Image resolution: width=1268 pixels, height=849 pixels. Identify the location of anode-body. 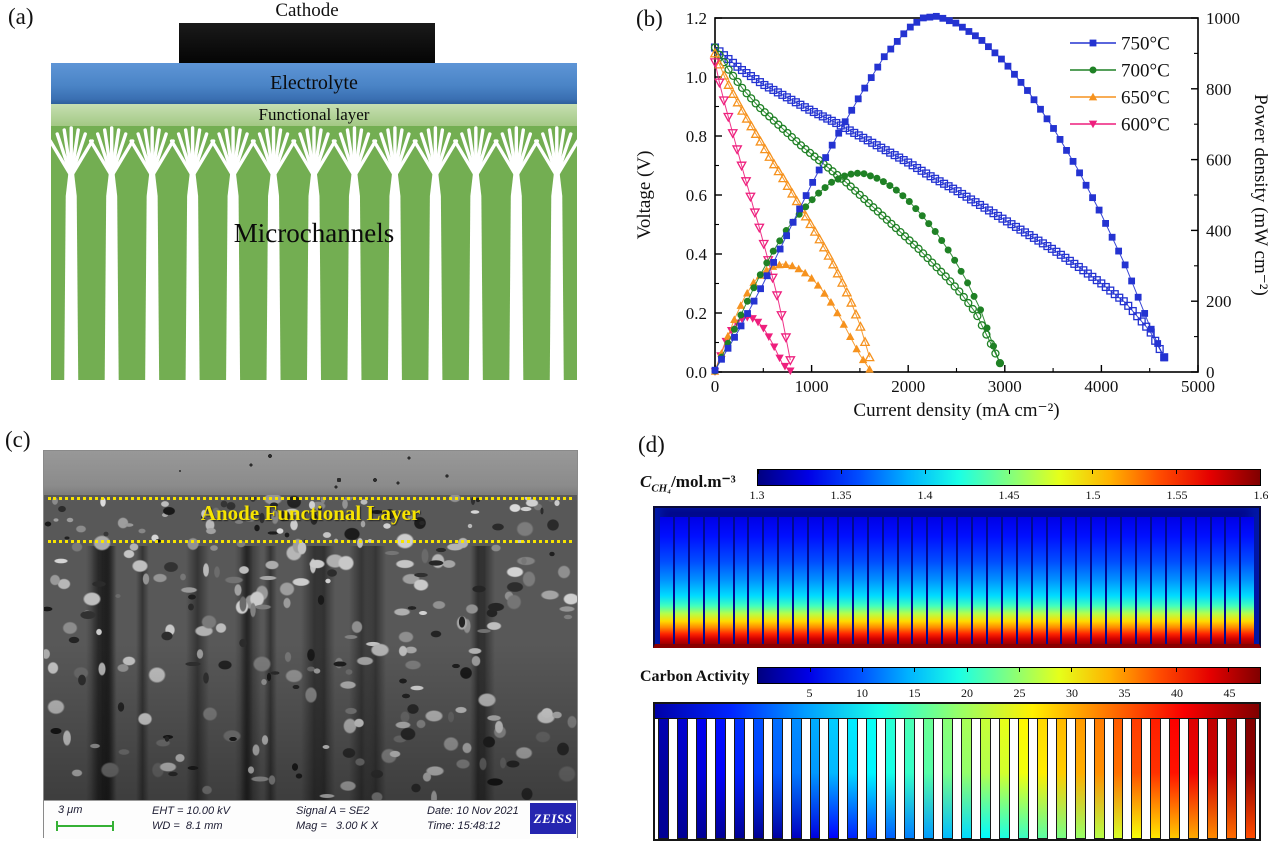
(314, 253).